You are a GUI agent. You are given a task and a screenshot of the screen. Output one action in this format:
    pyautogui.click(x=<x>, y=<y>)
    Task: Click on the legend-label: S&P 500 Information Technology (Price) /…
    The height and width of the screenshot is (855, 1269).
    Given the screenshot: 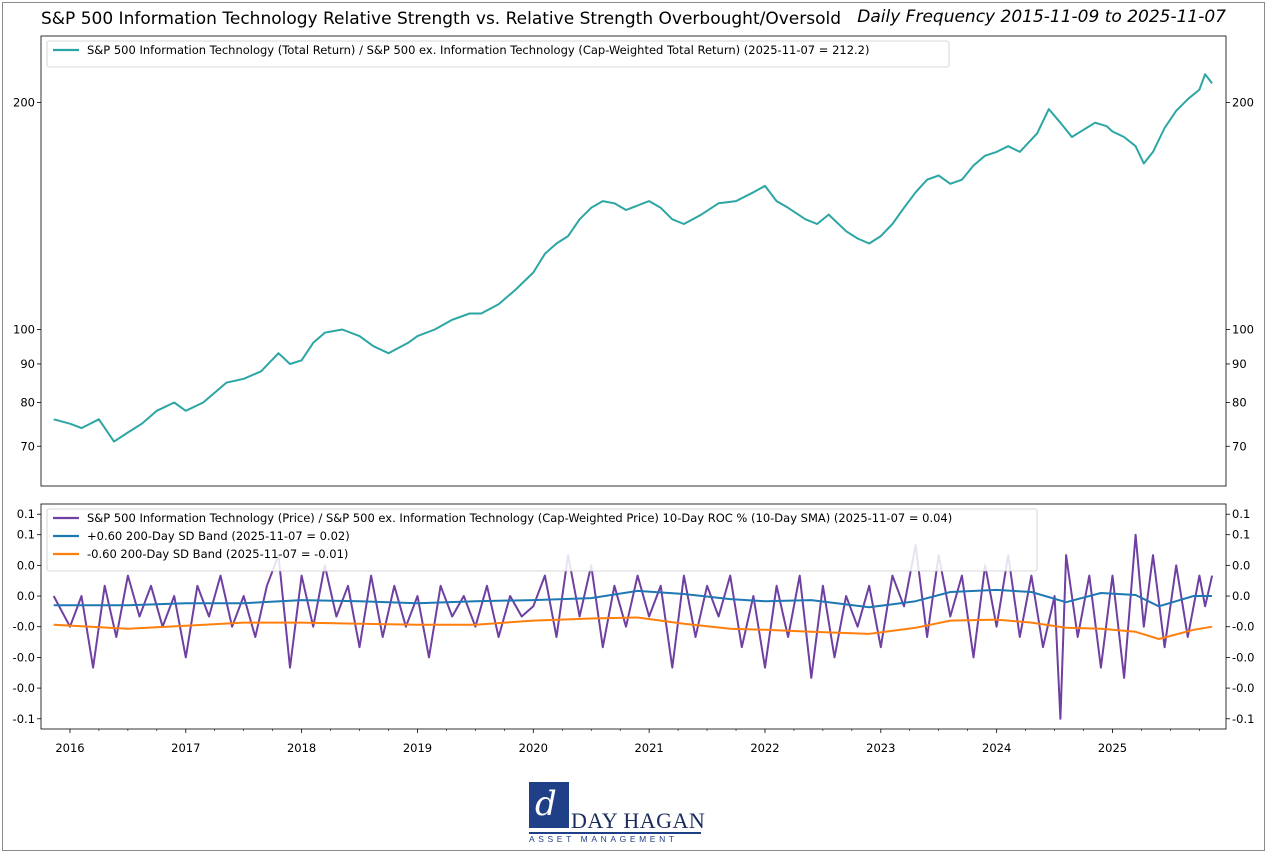 What is the action you would take?
    pyautogui.click(x=519, y=518)
    